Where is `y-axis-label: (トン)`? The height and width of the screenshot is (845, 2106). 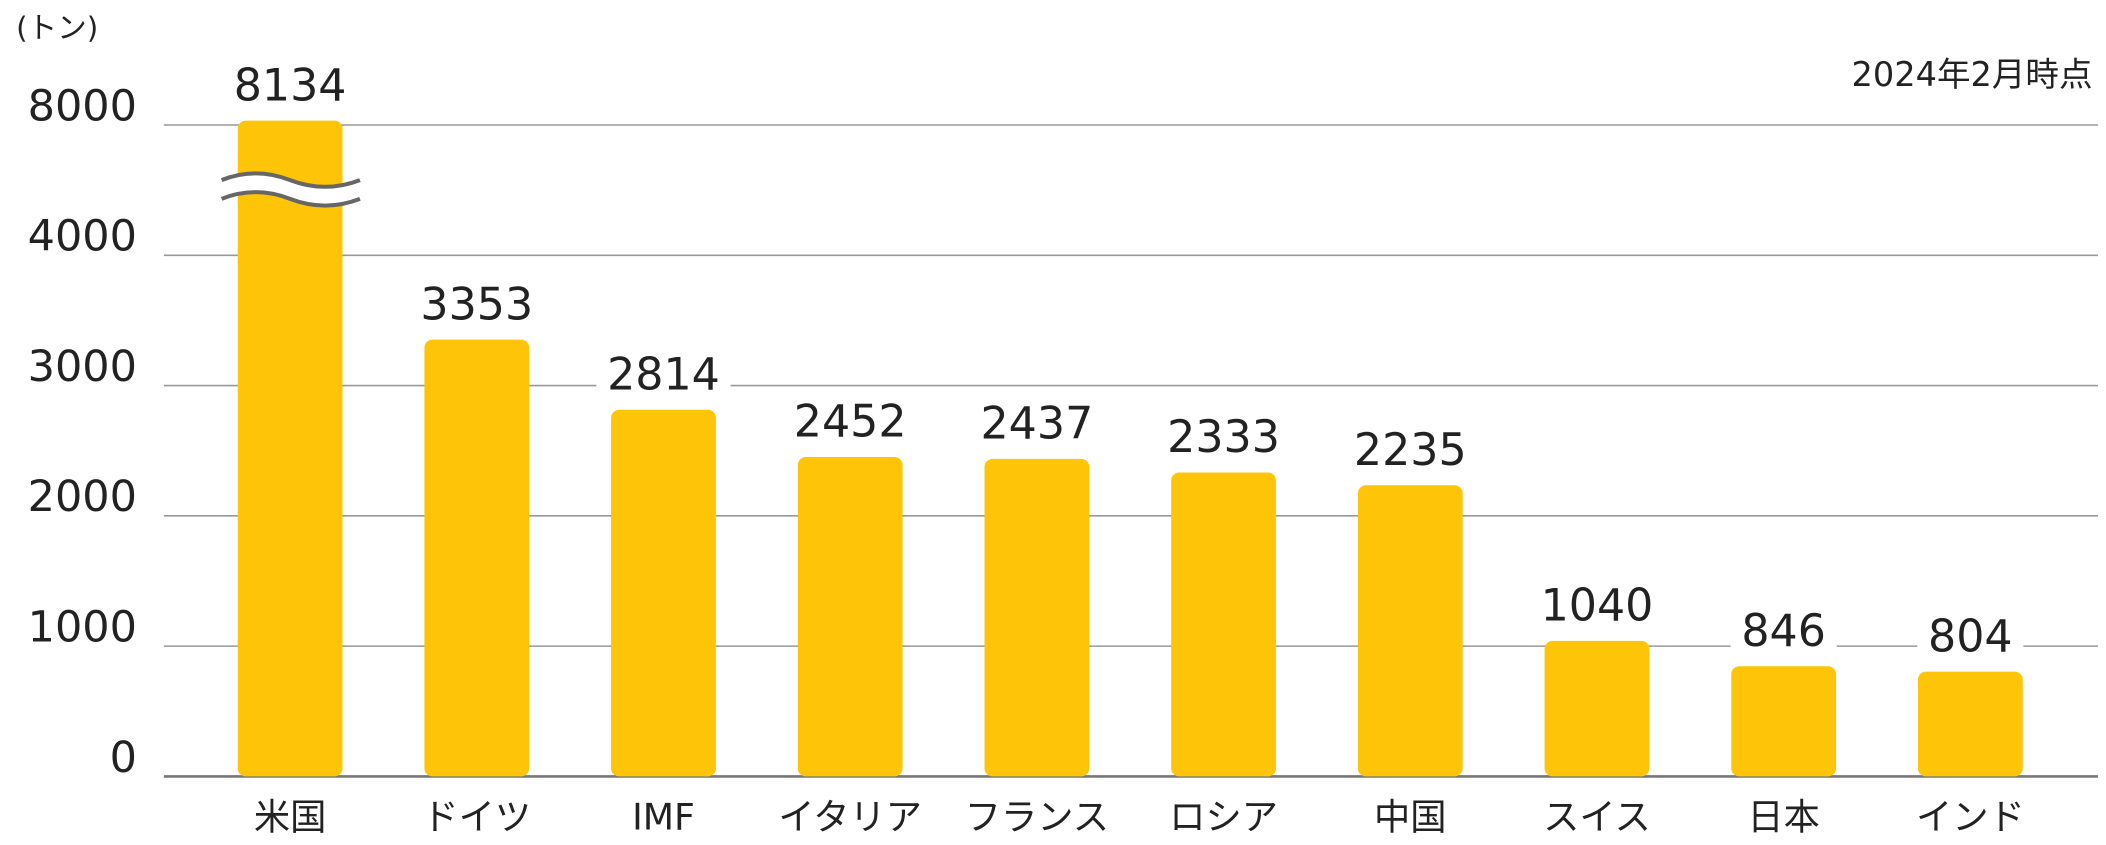 y-axis-label: (トン) is located at coordinates (57, 28).